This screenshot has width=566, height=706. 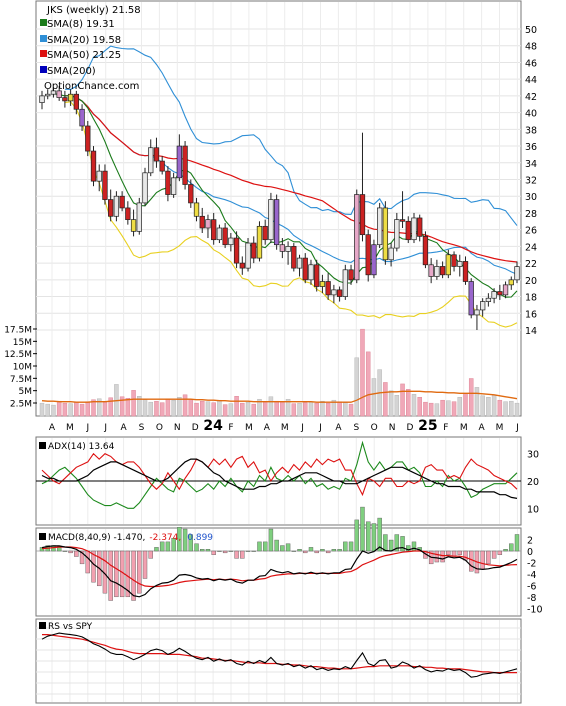 I want to click on price-tick-label: 32, so click(x=531, y=181).